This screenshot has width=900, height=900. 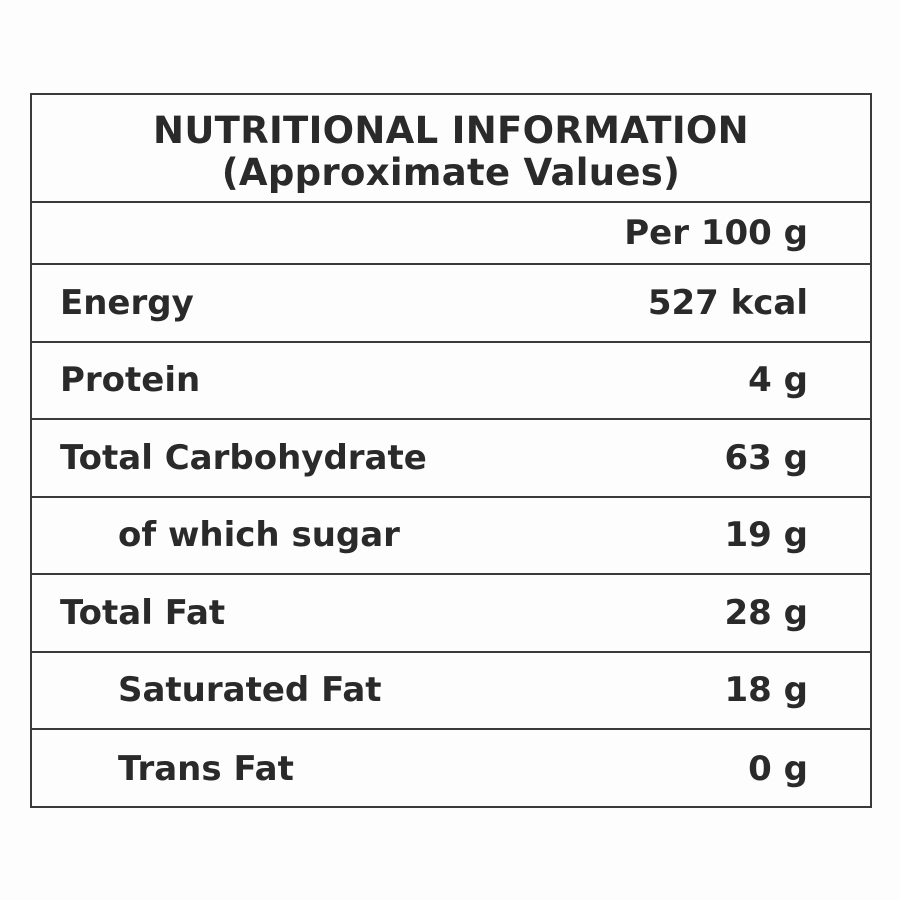 I want to click on row-label: Protein, so click(x=130, y=380).